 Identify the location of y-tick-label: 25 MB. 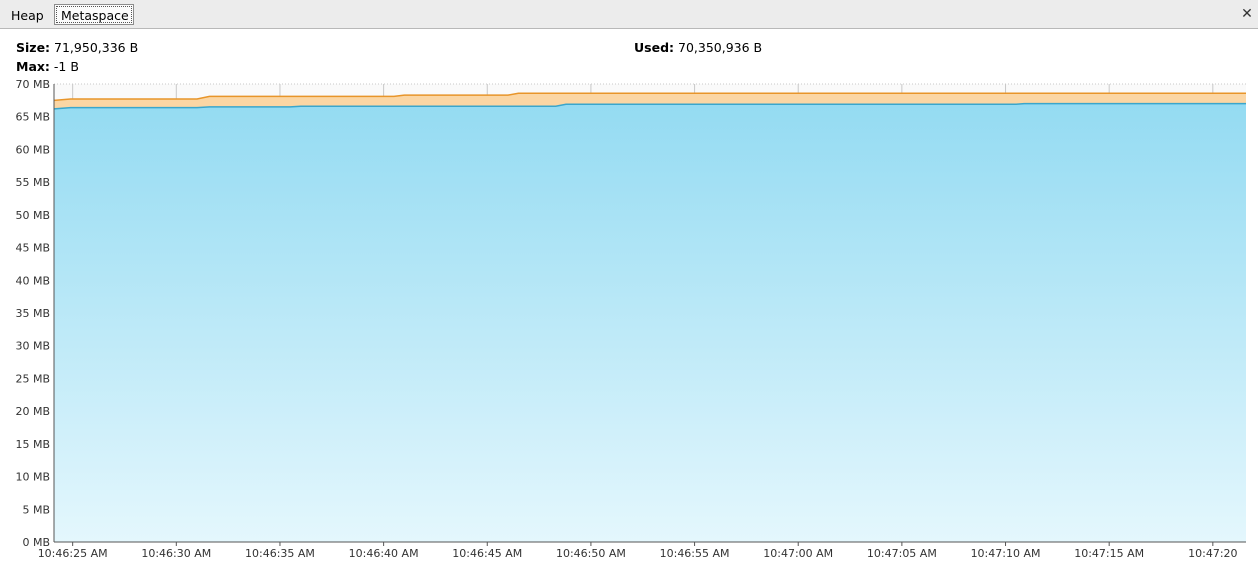
(32, 378).